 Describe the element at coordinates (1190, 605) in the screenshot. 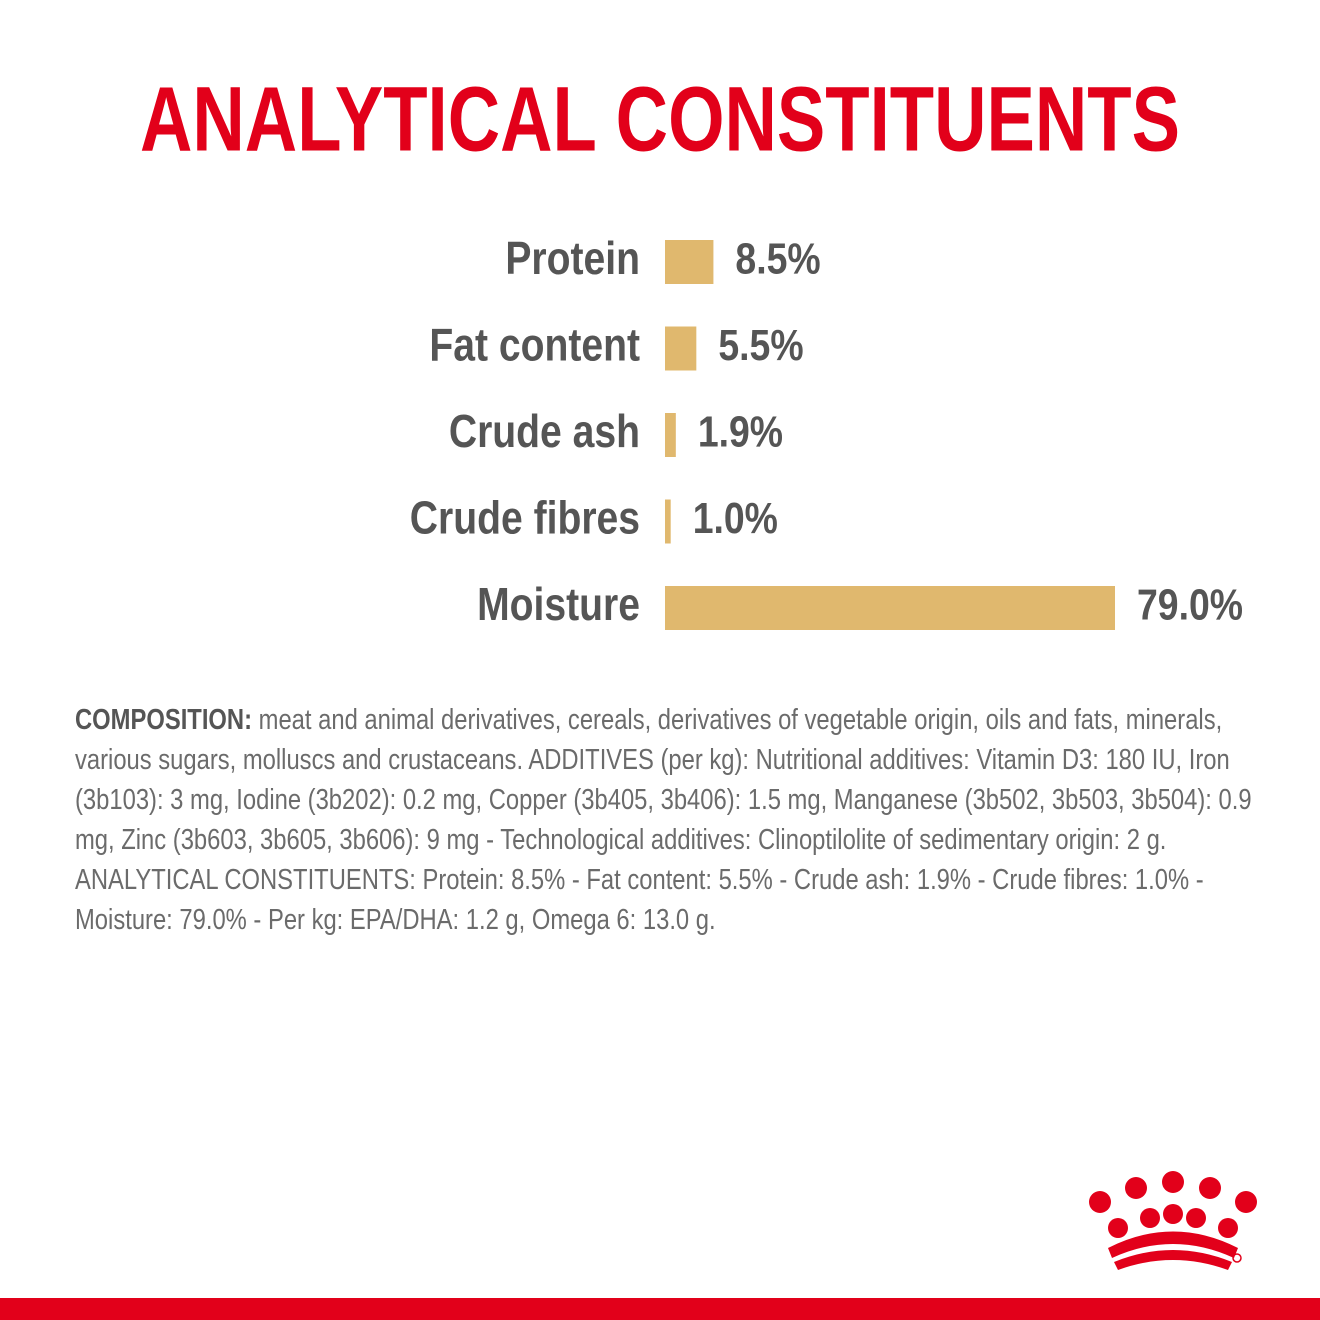

I see `value-label: 79.0%` at that location.